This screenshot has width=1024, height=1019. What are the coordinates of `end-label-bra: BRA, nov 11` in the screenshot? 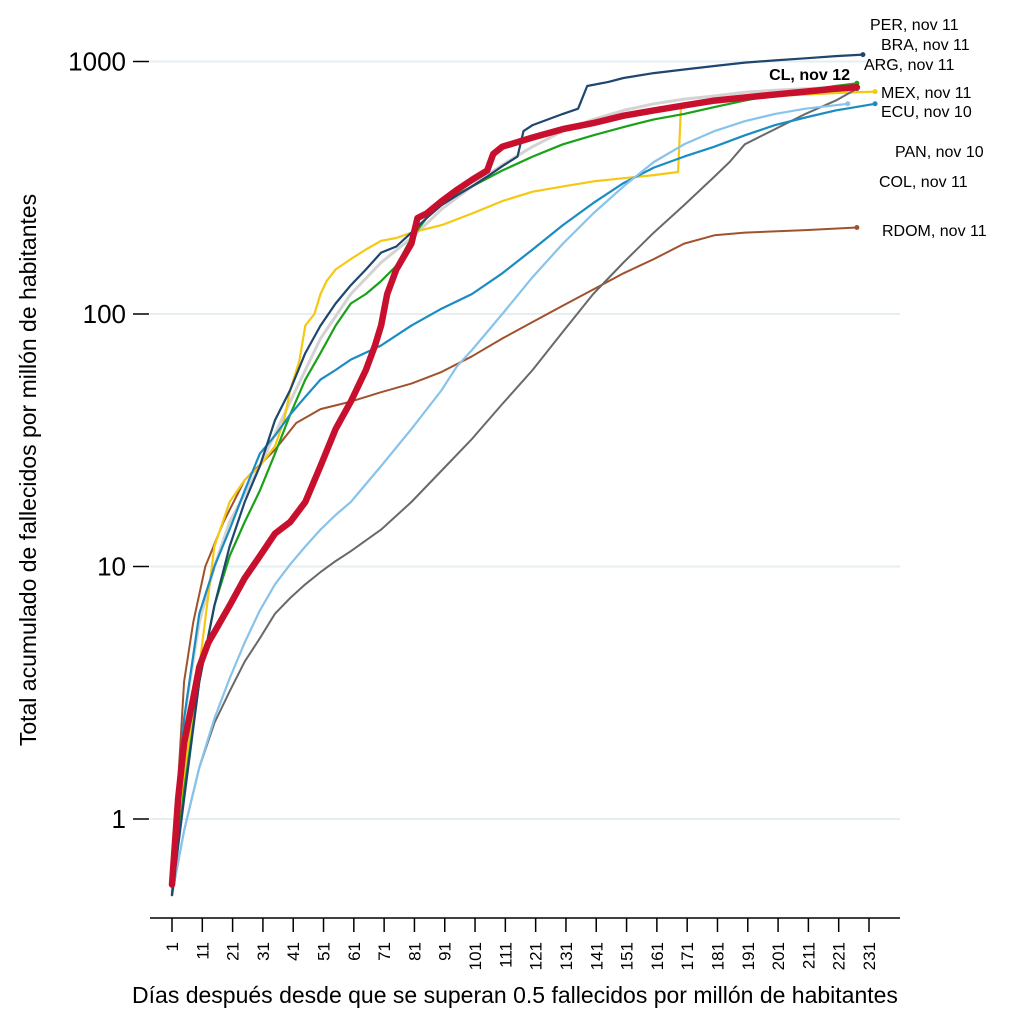 It's located at (925, 45).